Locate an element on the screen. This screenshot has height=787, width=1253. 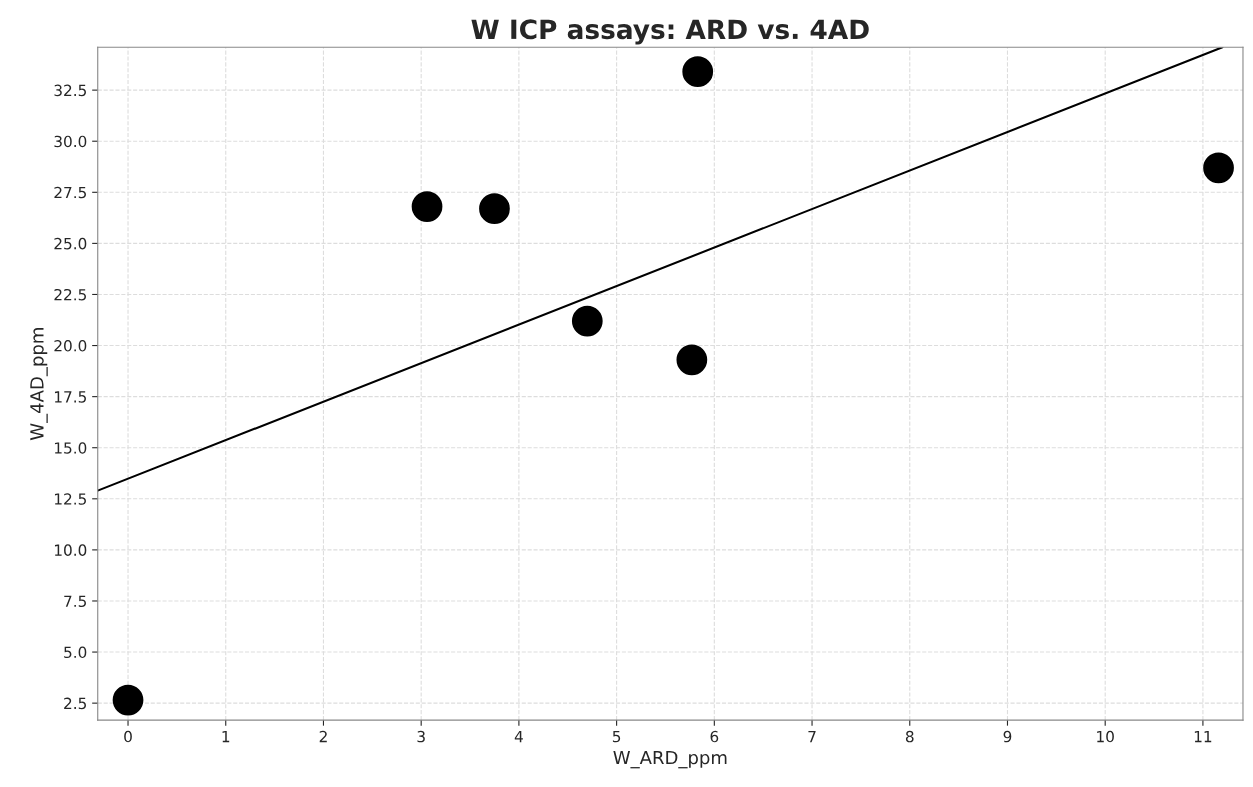
y-tick-label: 5.0 is located at coordinates (75, 652).